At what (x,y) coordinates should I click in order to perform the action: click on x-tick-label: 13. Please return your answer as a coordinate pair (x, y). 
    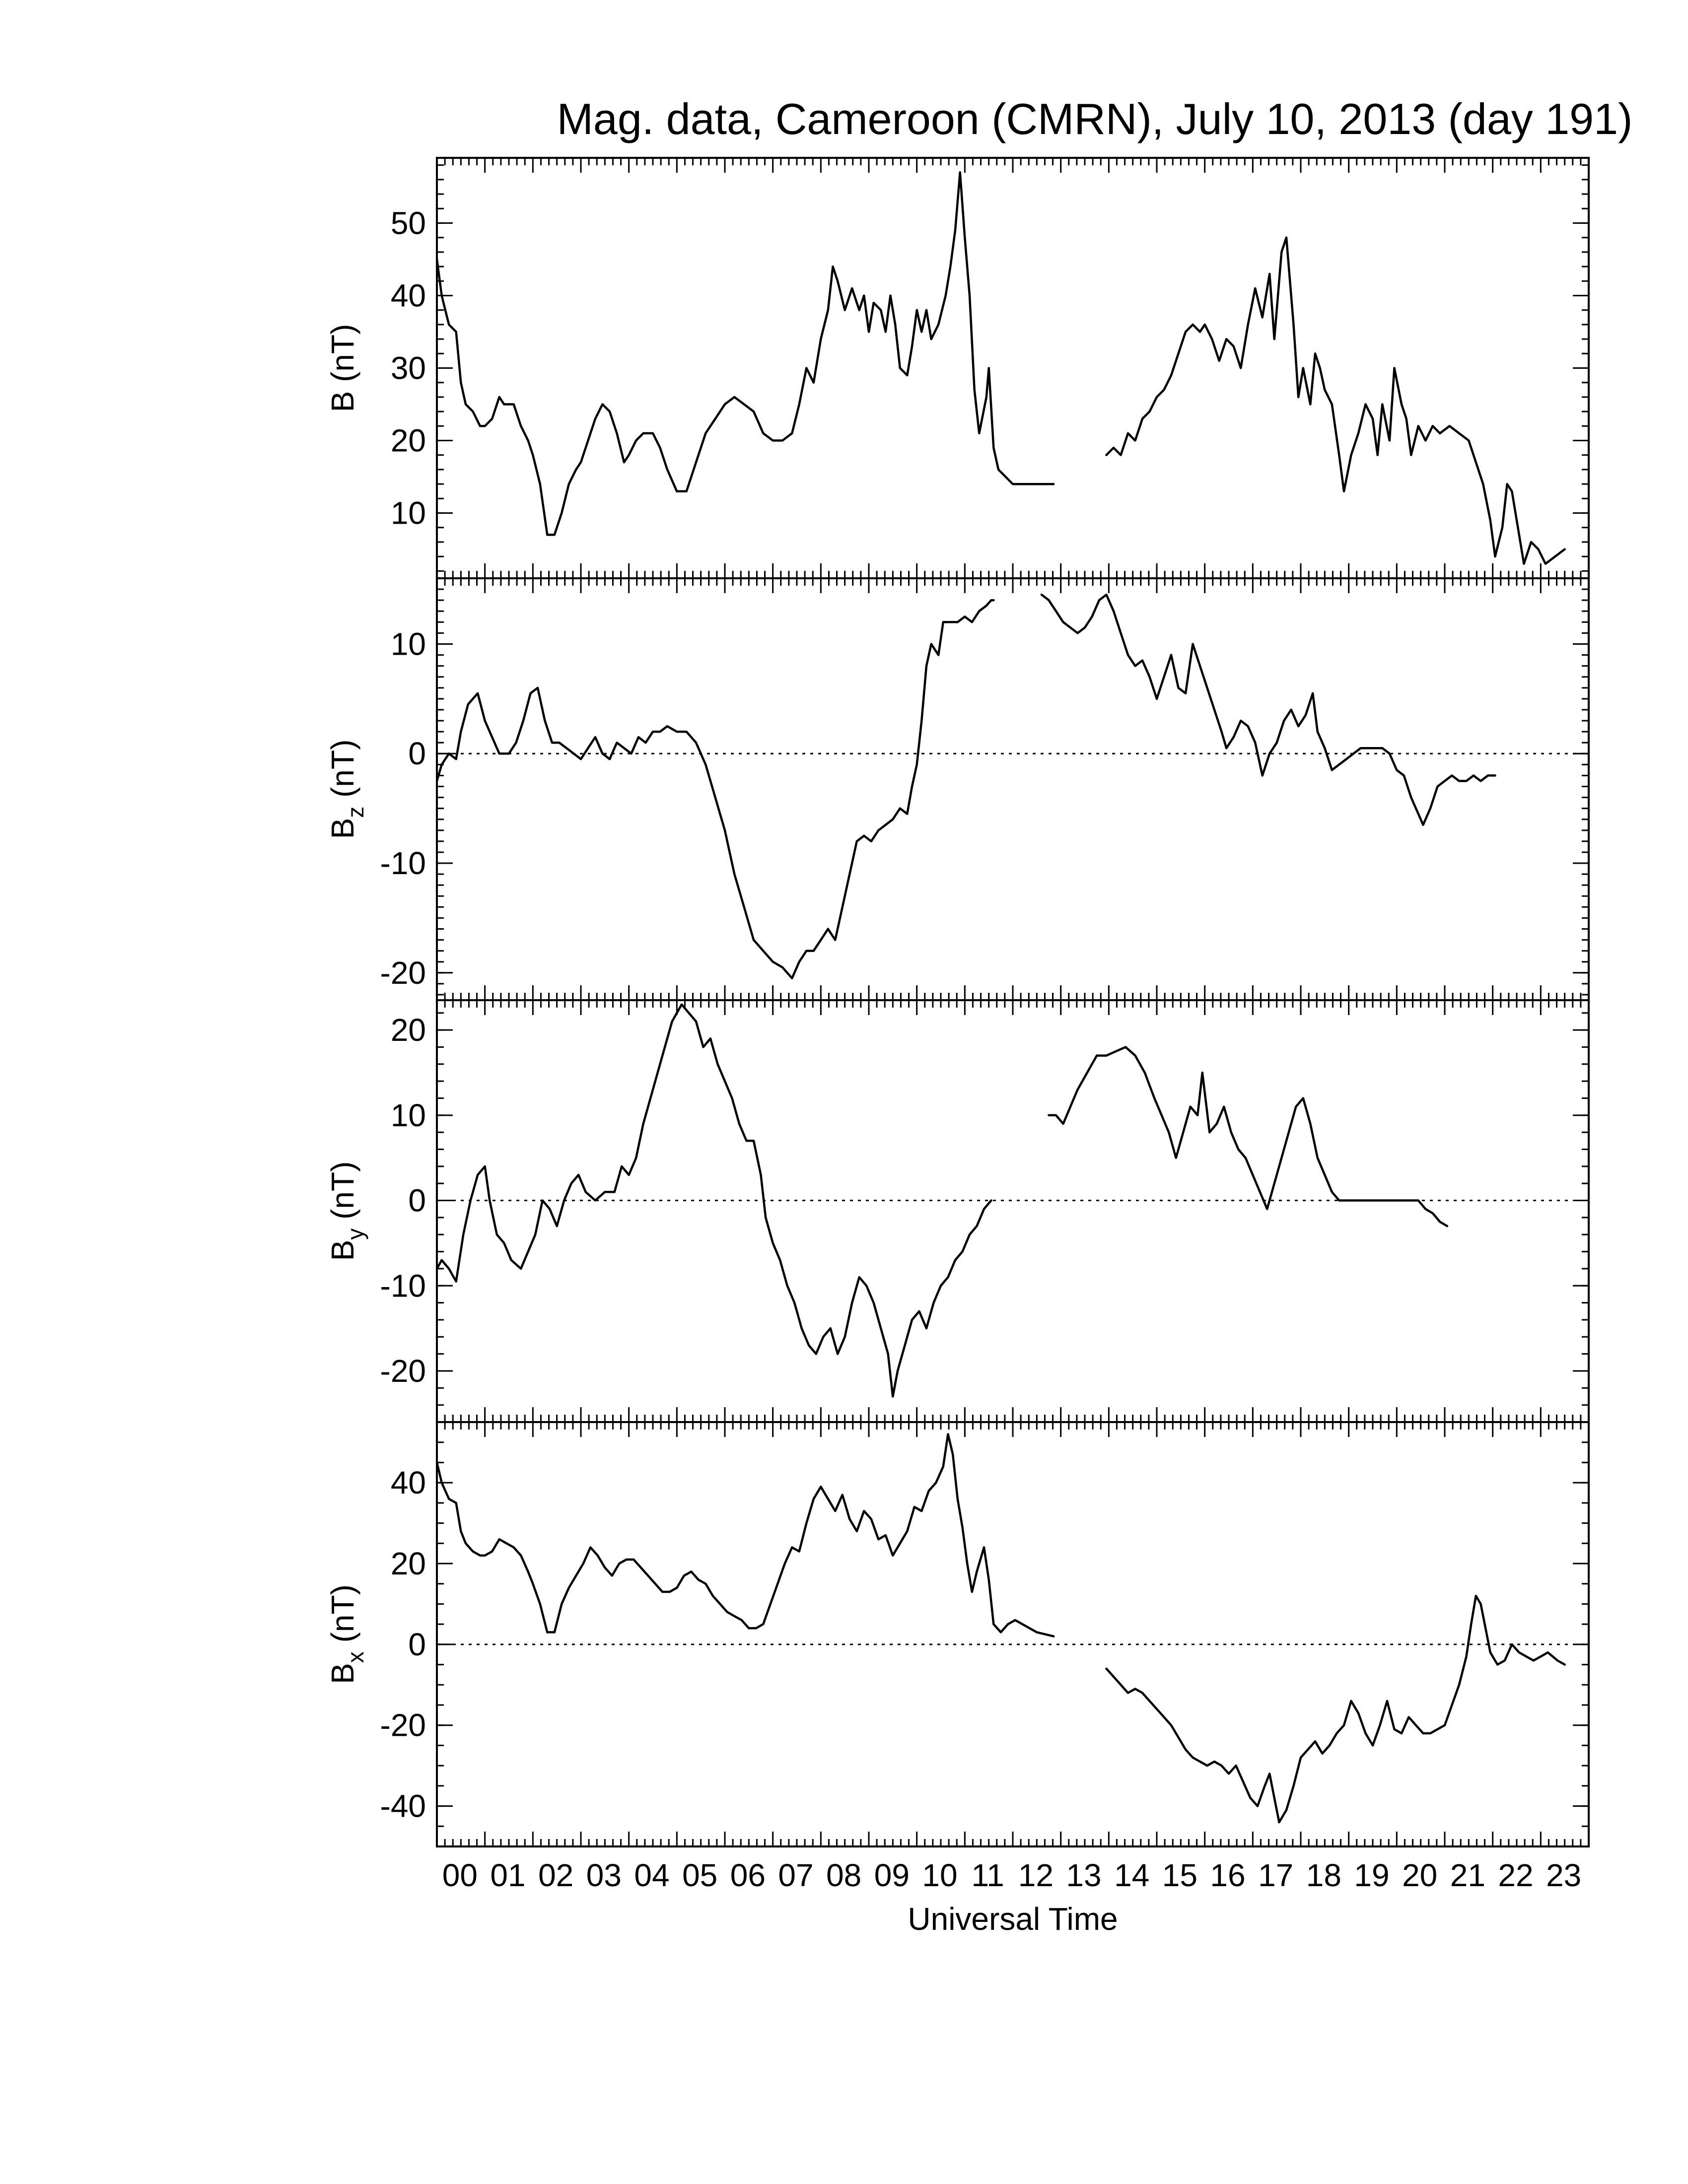
    Looking at the image, I should click on (1083, 1875).